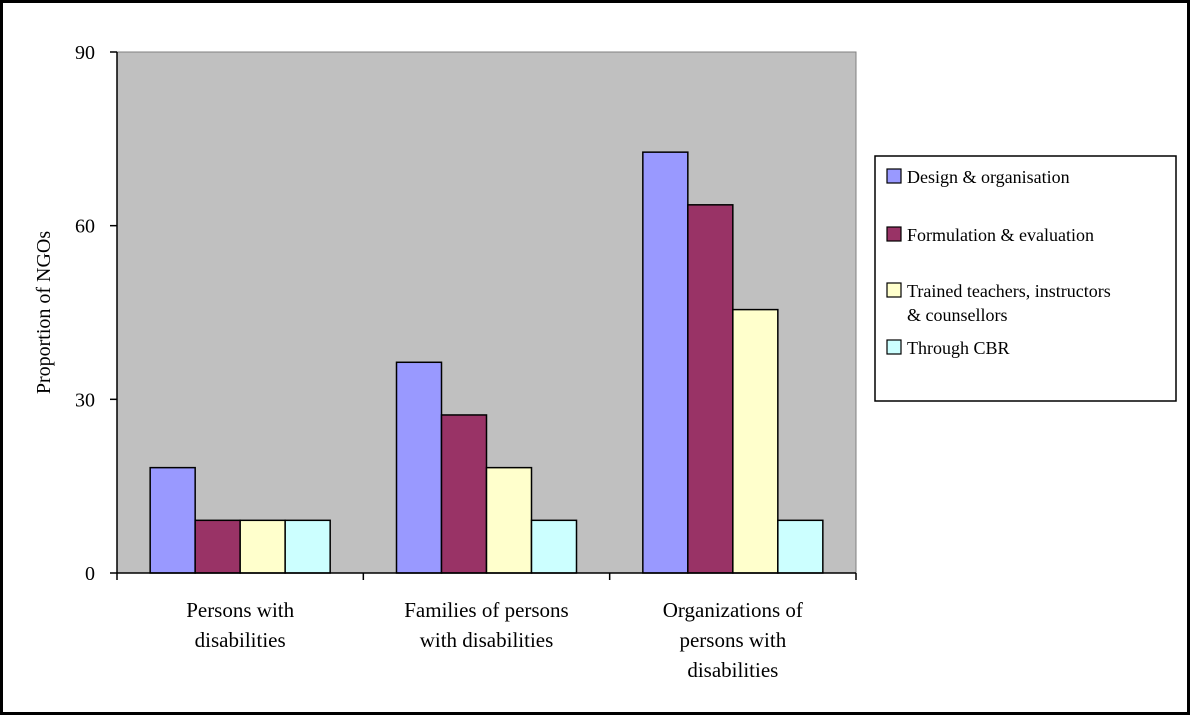 The width and height of the screenshot is (1190, 718). What do you see at coordinates (85, 53) in the screenshot?
I see `y-tick-label: 90` at bounding box center [85, 53].